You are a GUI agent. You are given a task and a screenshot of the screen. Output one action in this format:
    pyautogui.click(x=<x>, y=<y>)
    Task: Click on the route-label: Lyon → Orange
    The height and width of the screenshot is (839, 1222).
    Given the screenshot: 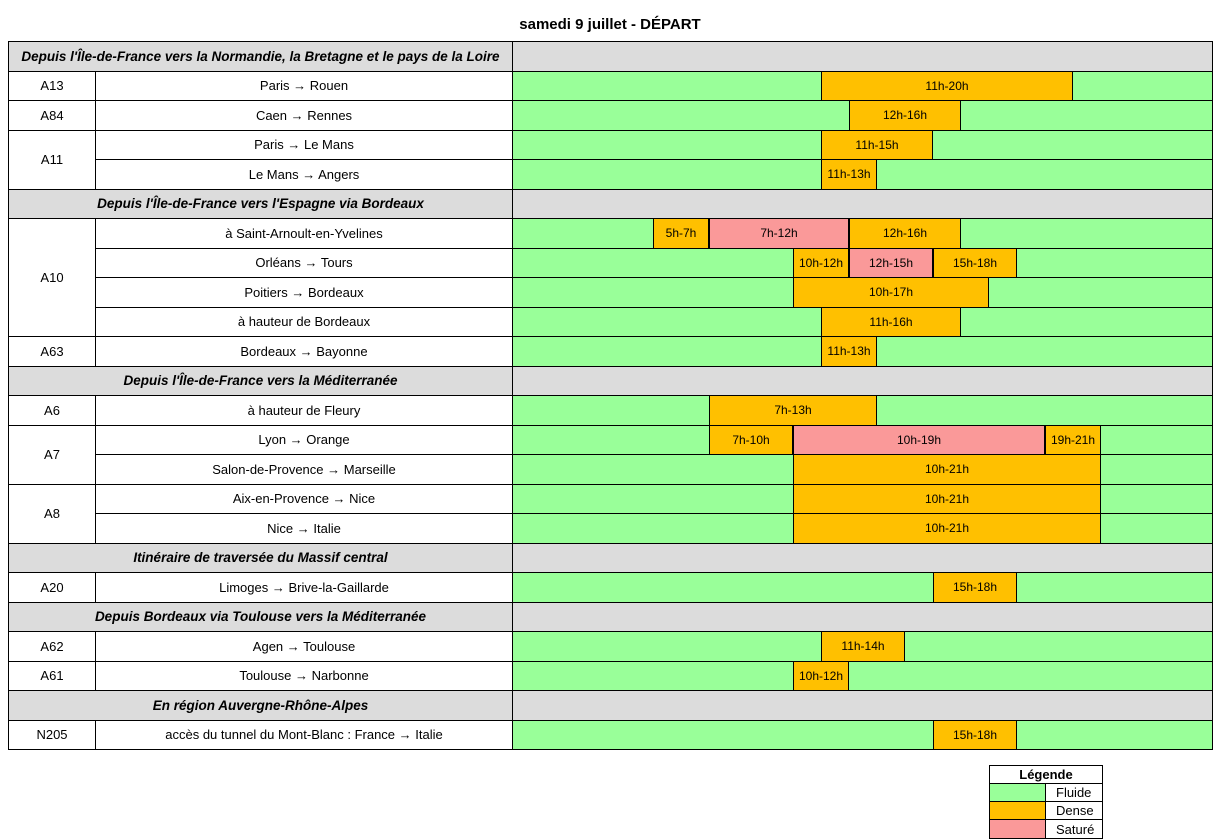 What is the action you would take?
    pyautogui.click(x=304, y=440)
    